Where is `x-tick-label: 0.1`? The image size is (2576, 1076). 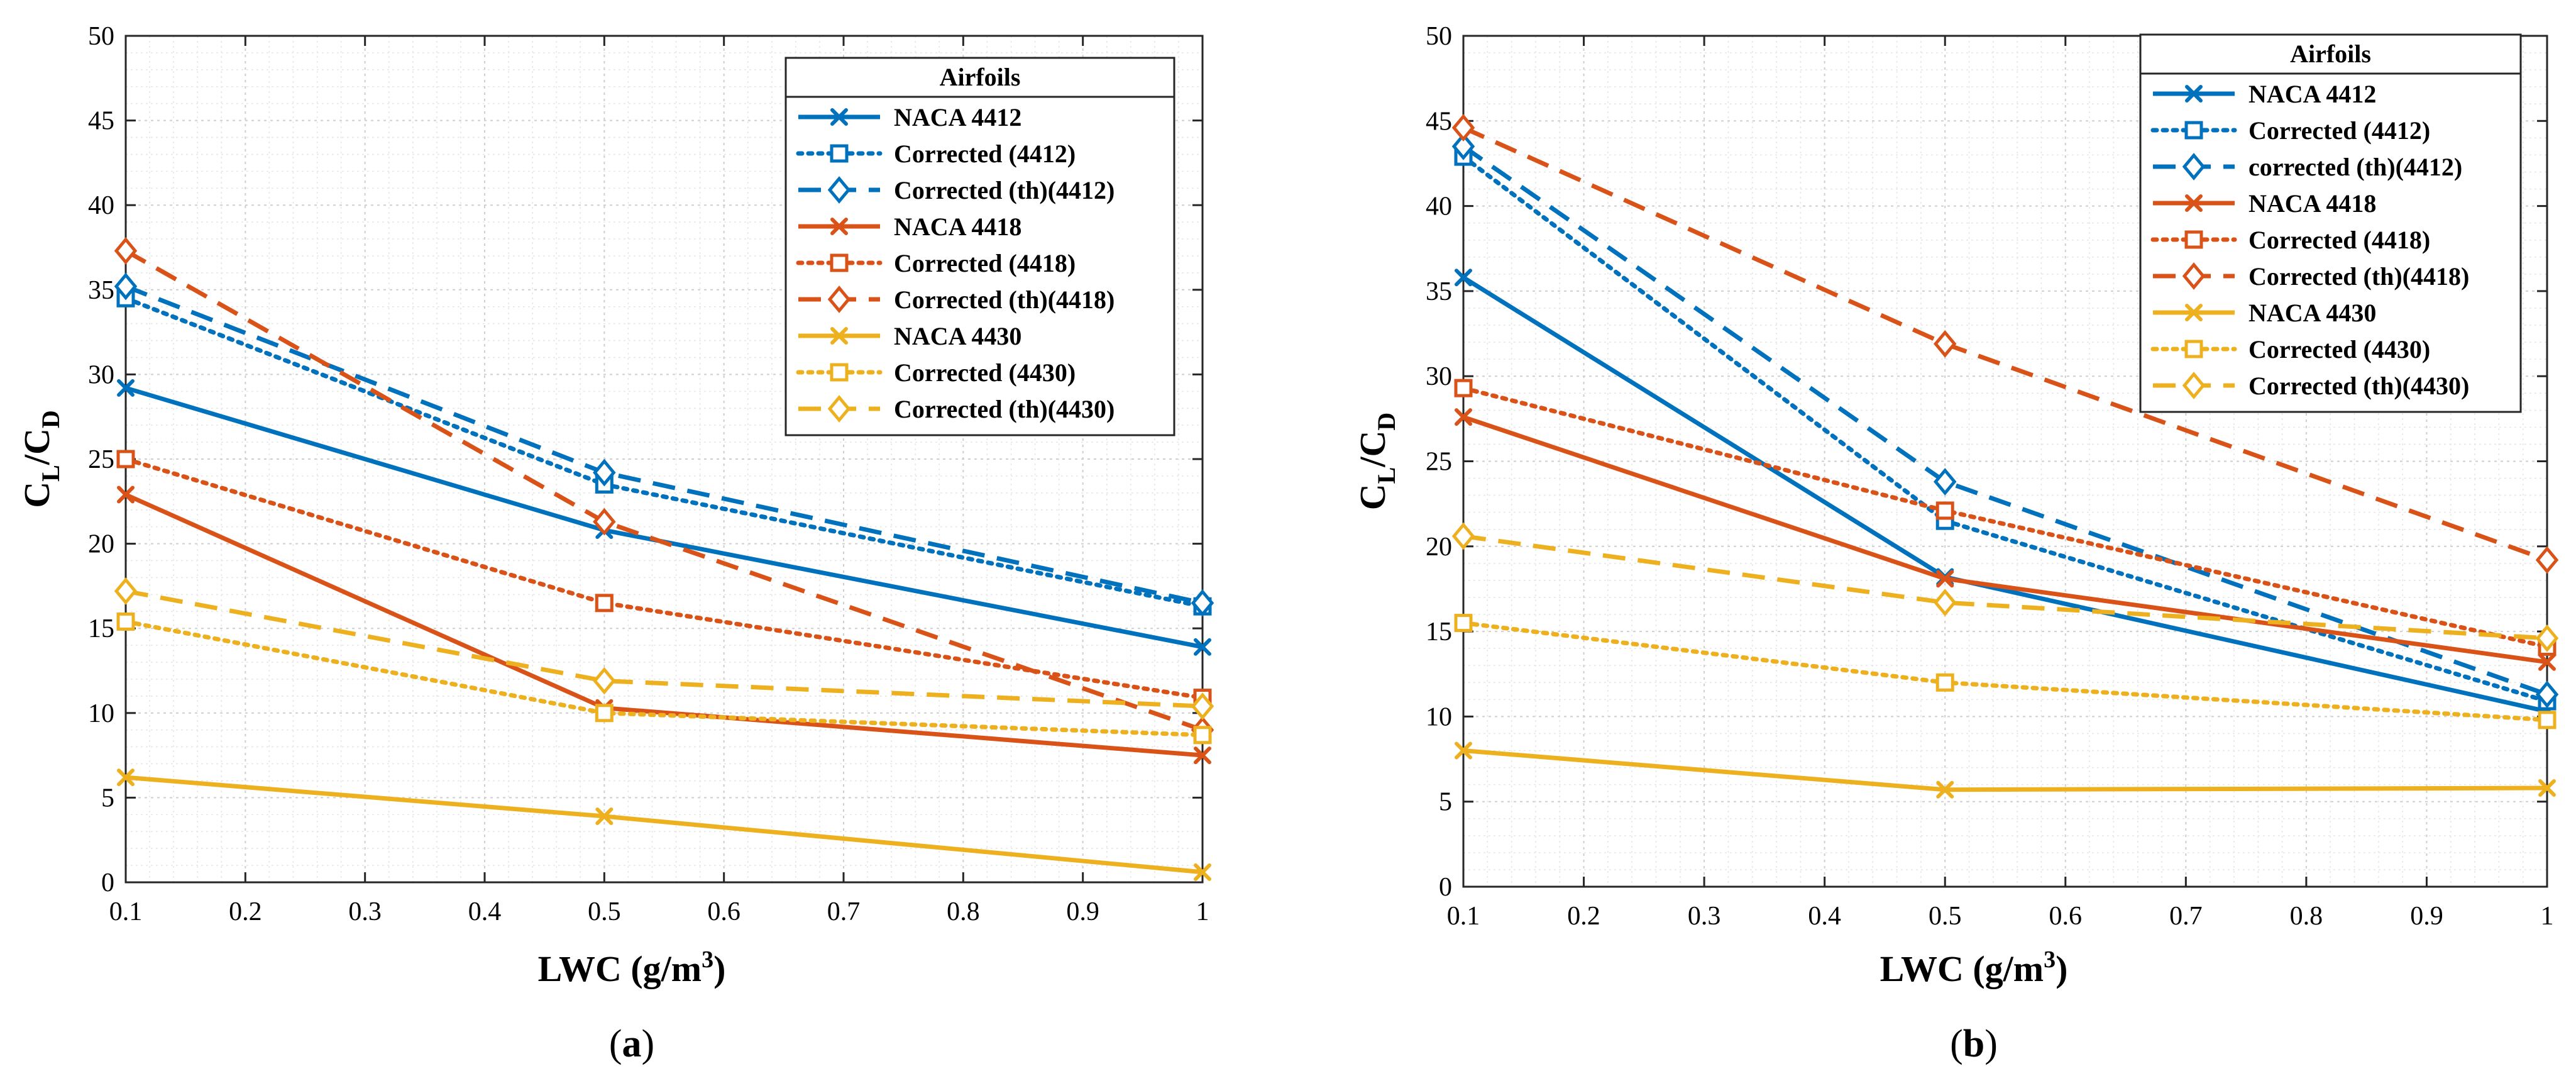 x-tick-label: 0.1 is located at coordinates (126, 912).